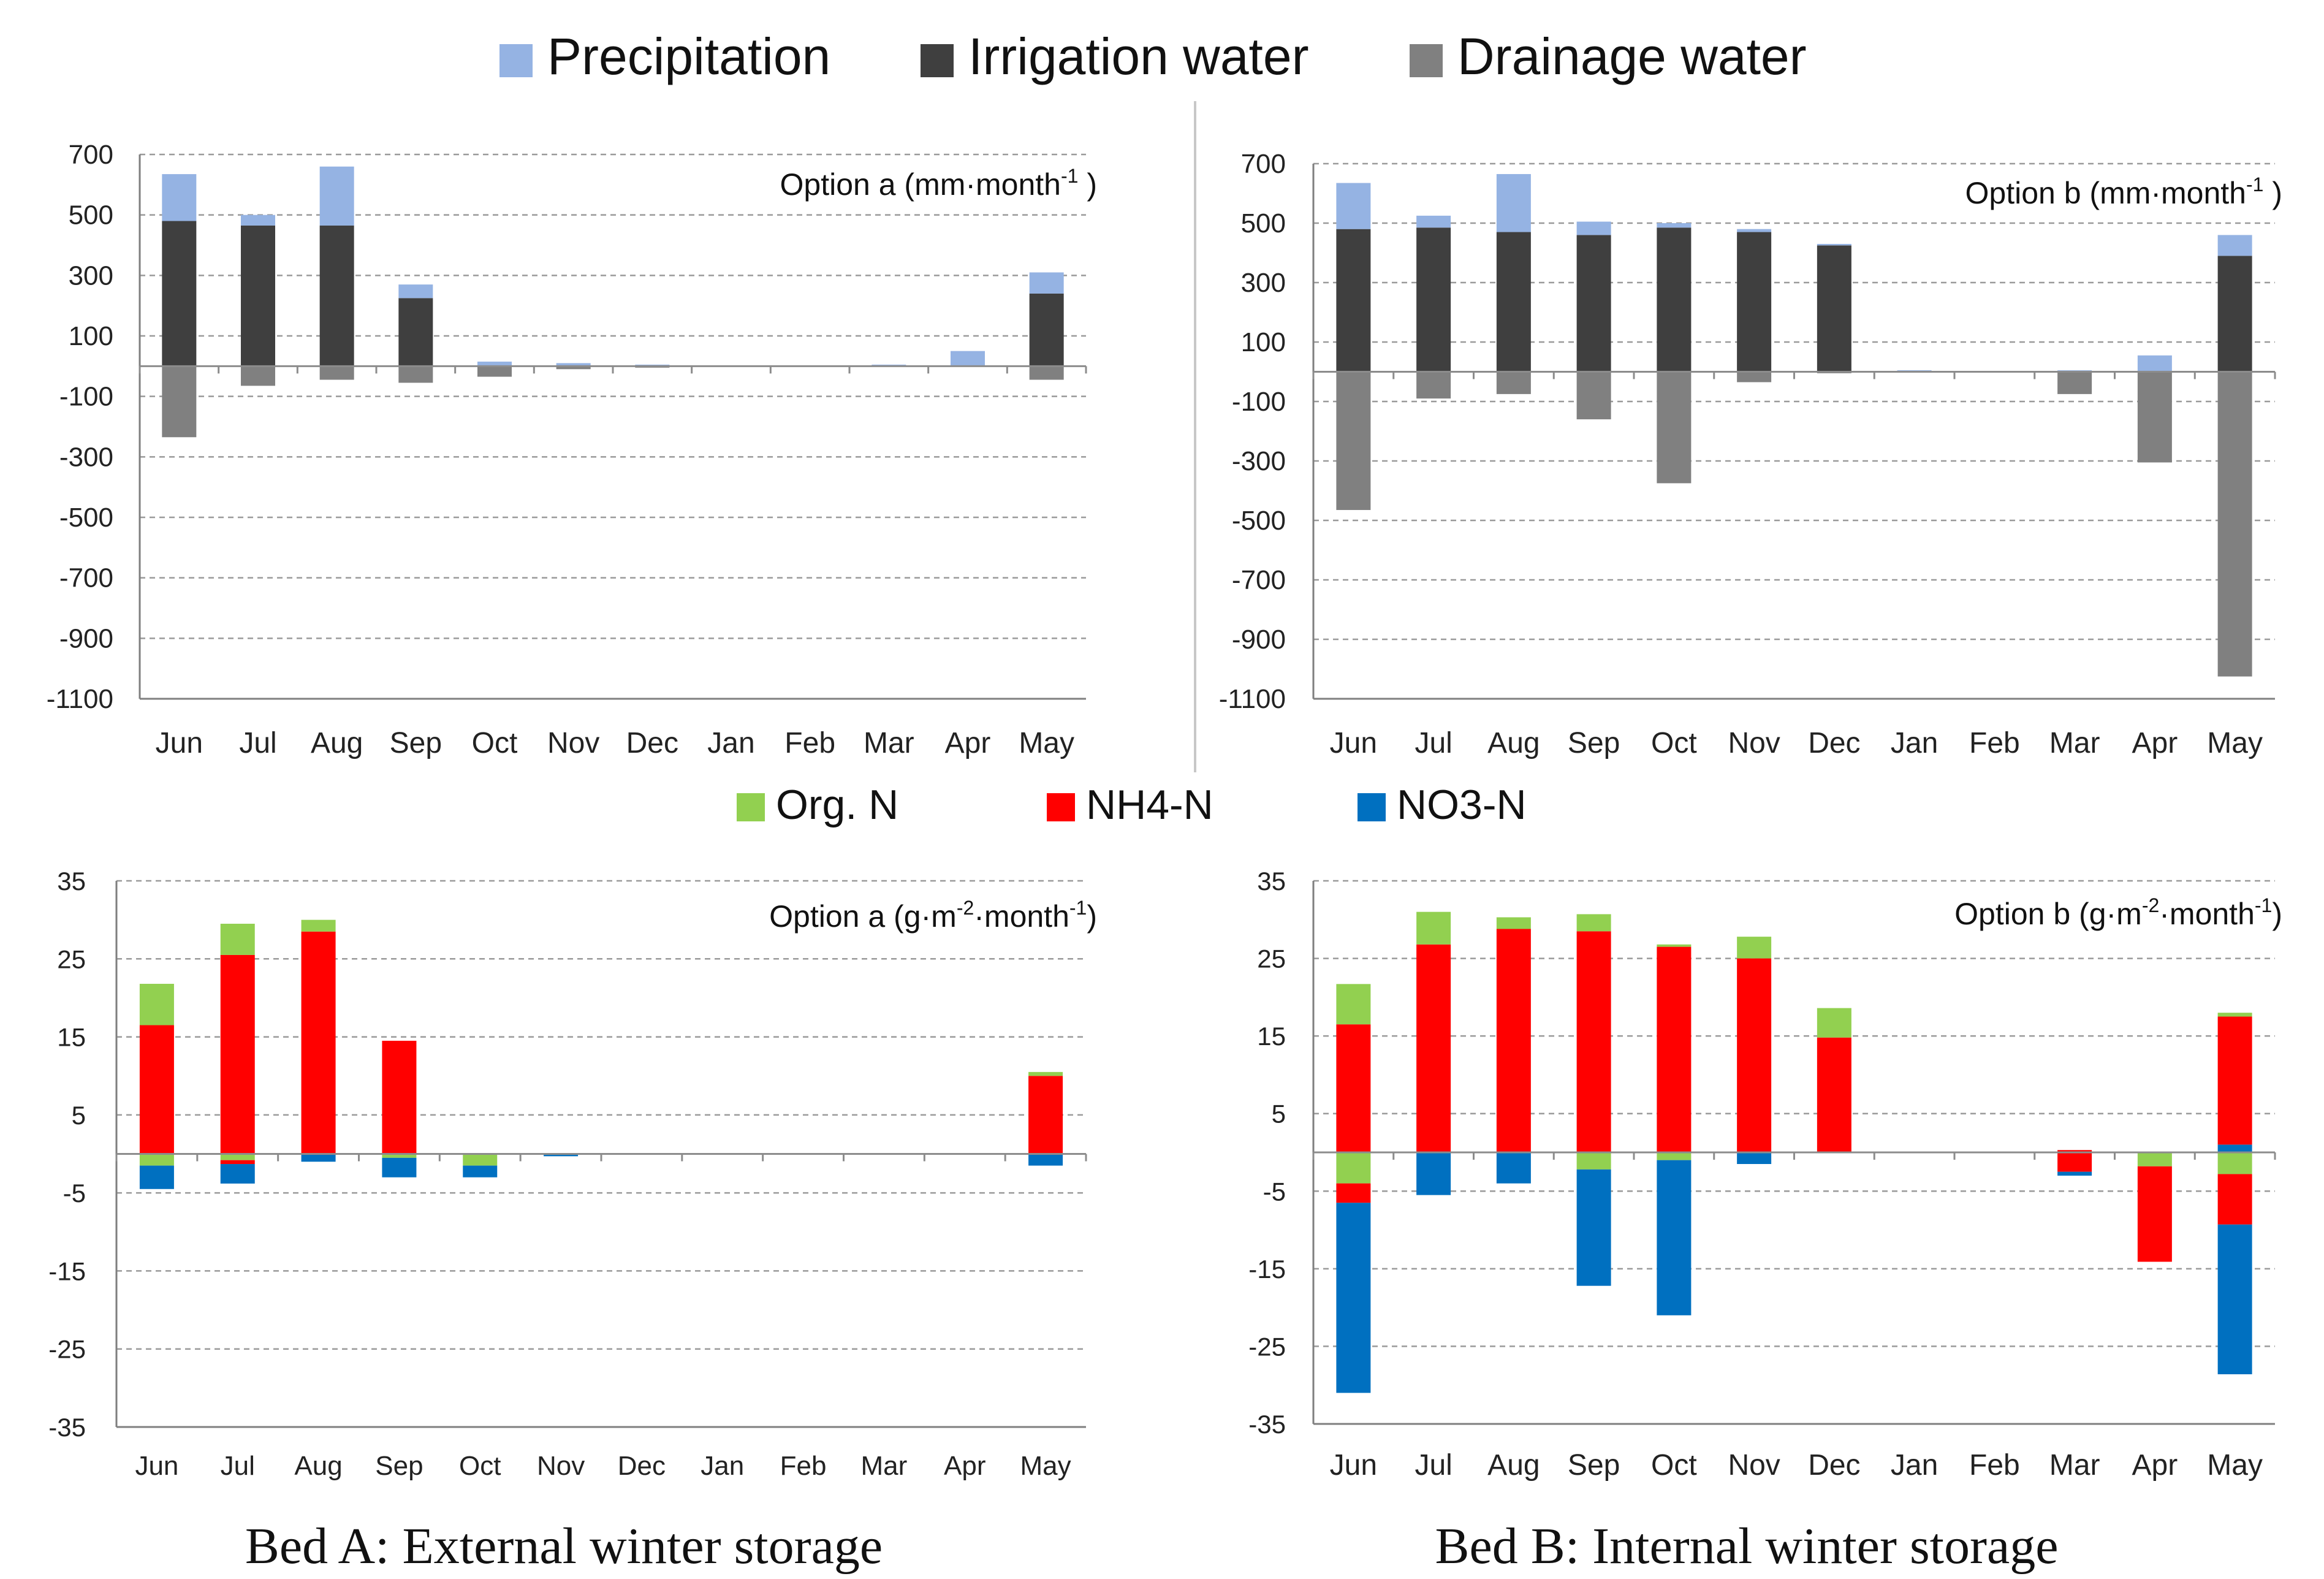 The image size is (2324, 1579). Describe the element at coordinates (1061, 807) in the screenshot. I see `legend-swatch-nh4-n` at that location.